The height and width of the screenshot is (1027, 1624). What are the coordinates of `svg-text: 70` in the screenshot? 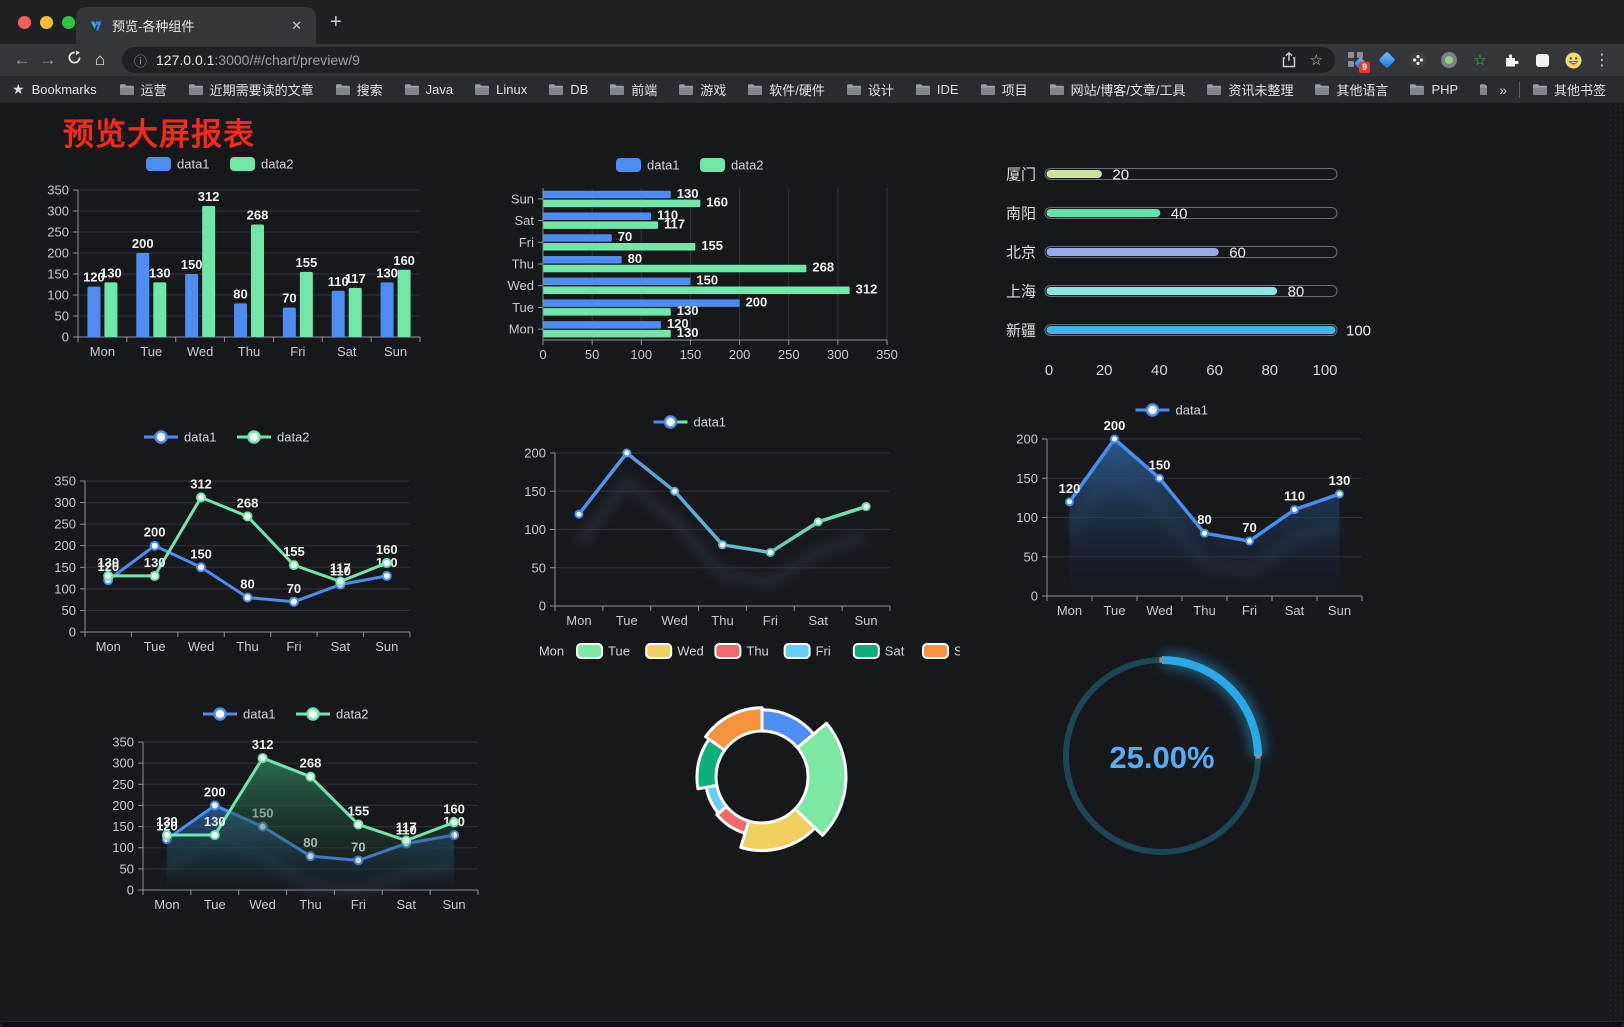 It's located at (625, 236).